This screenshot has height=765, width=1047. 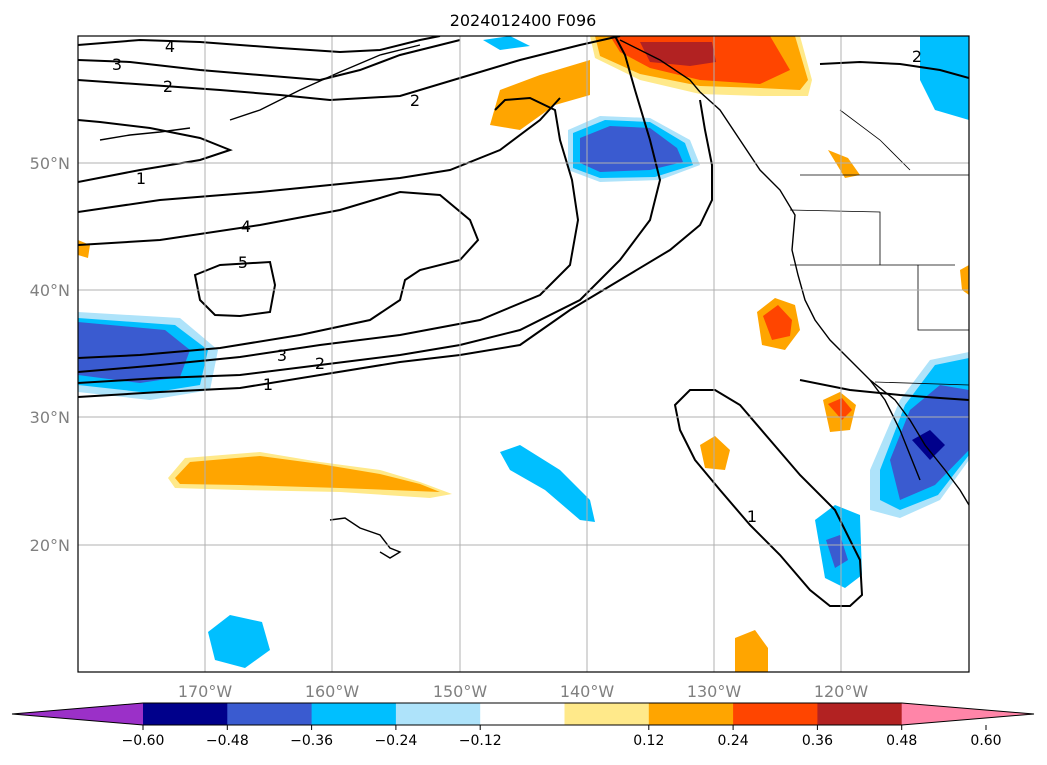 I want to click on lon-label: 140°W, so click(x=587, y=691).